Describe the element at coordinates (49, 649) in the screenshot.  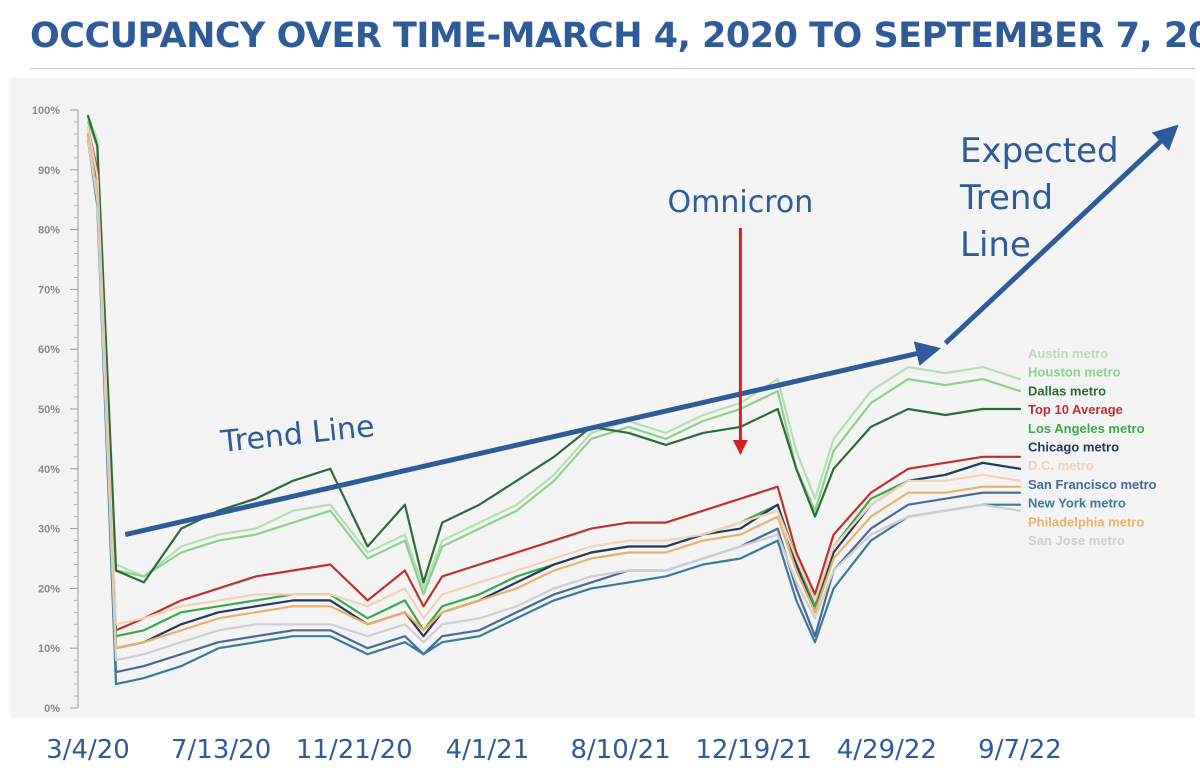
I see `y-tick-label: 10%` at that location.